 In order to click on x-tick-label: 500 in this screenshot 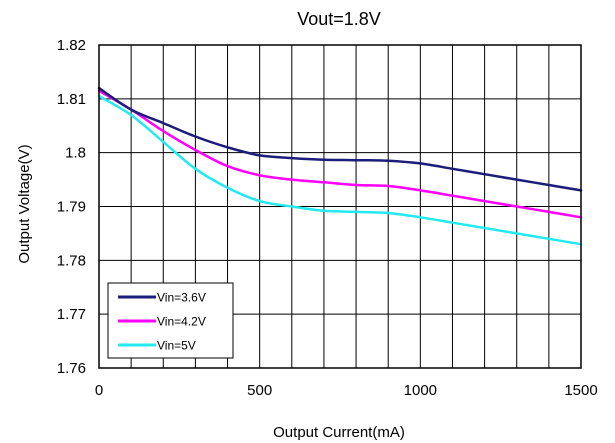, I will do `click(259, 390)`.